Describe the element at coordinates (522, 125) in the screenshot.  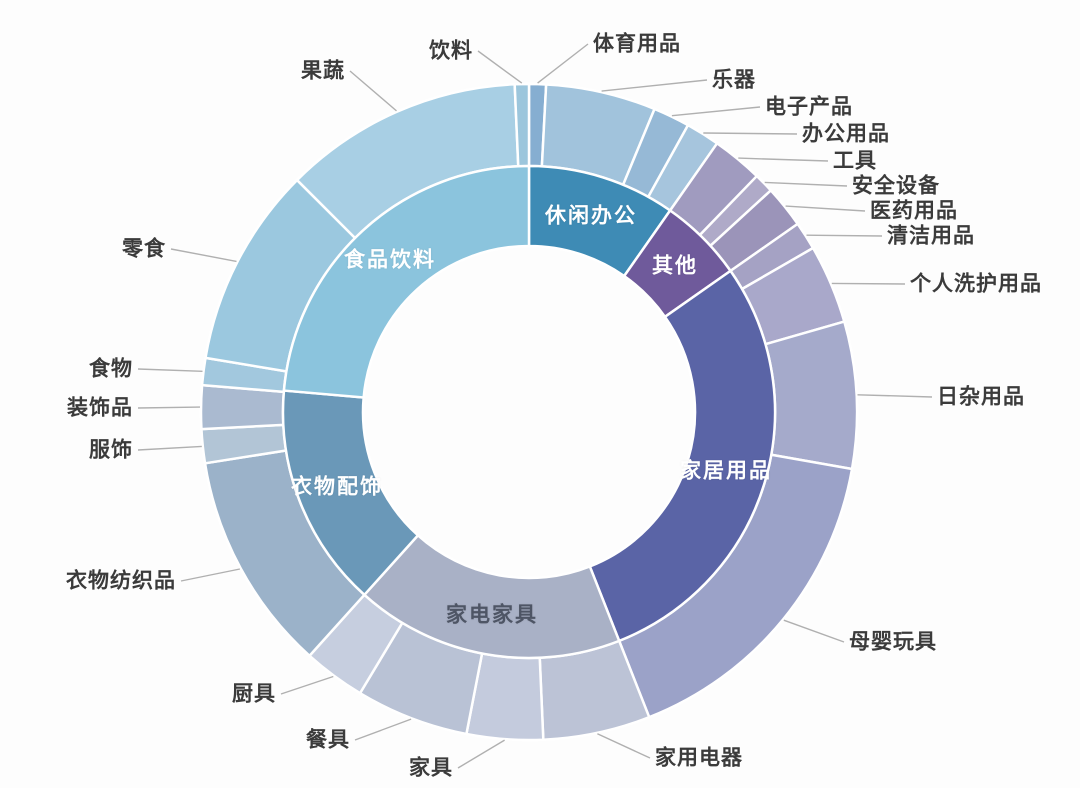
I see `outer-segment-beverages` at that location.